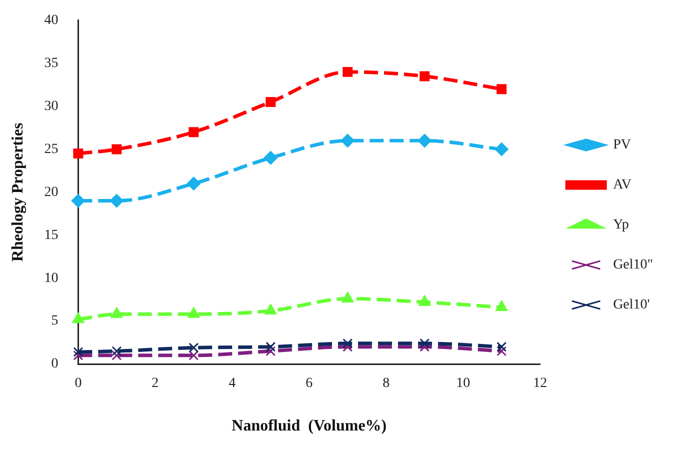  Describe the element at coordinates (540, 384) in the screenshot. I see `x-tick-label: 12` at that location.